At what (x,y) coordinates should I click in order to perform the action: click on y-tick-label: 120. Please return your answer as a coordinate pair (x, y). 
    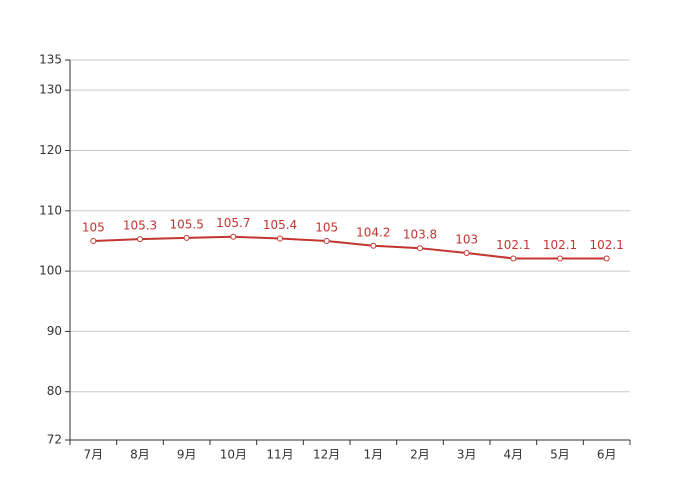
    Looking at the image, I should click on (50, 150).